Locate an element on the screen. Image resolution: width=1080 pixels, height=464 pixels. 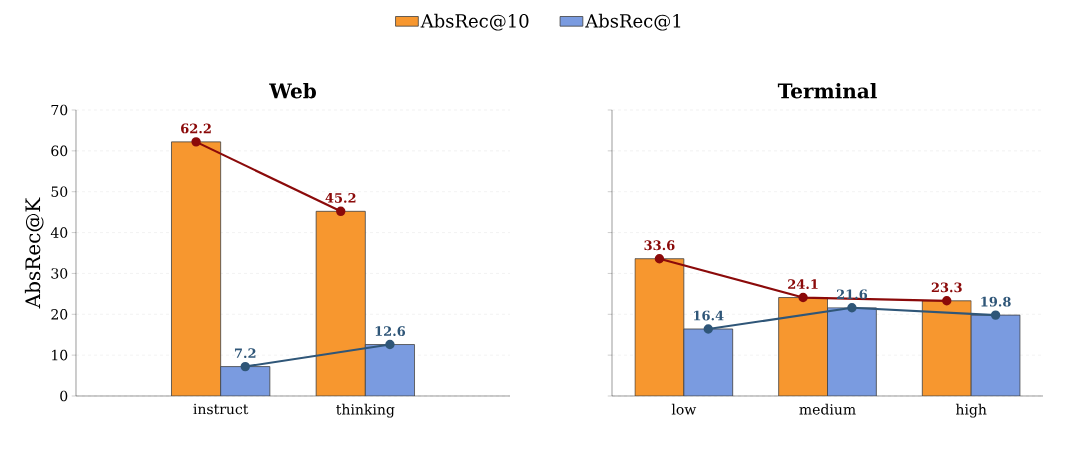
y-tick-label: 30 is located at coordinates (59, 273).